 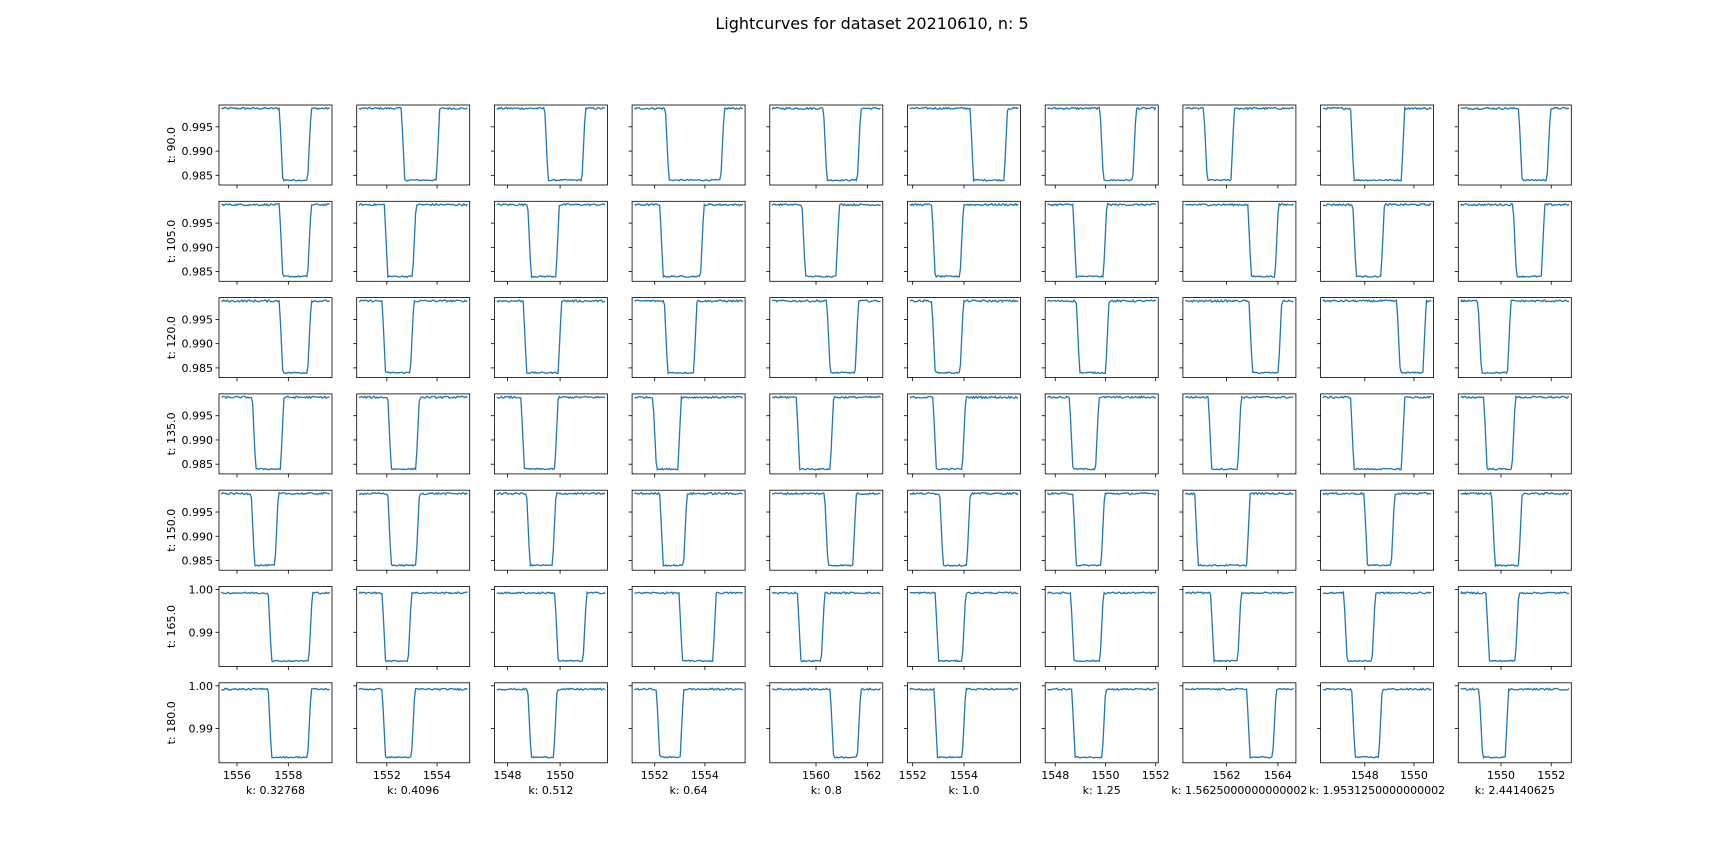 I want to click on row-label: t: 150.0, so click(x=171, y=530).